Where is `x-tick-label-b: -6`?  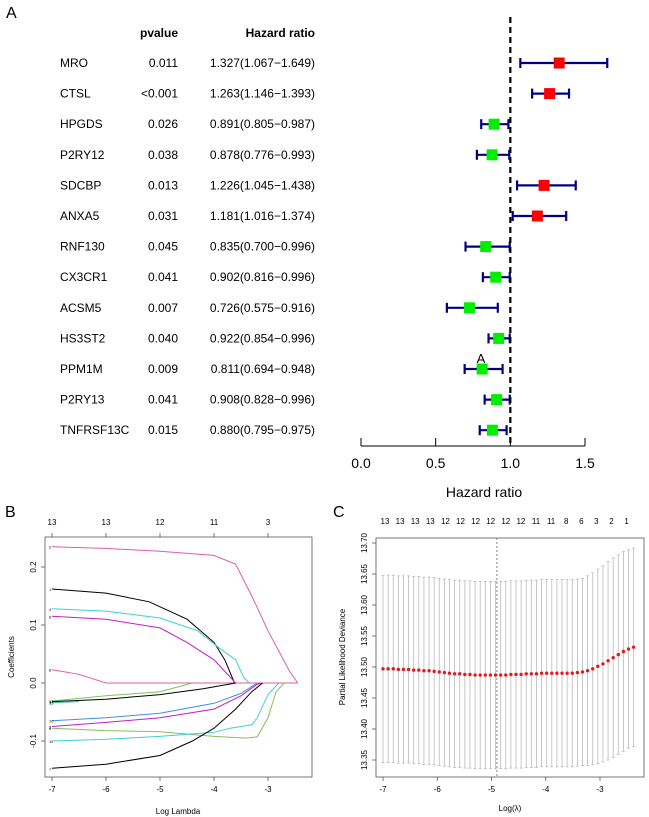 x-tick-label-b: -6 is located at coordinates (106, 789).